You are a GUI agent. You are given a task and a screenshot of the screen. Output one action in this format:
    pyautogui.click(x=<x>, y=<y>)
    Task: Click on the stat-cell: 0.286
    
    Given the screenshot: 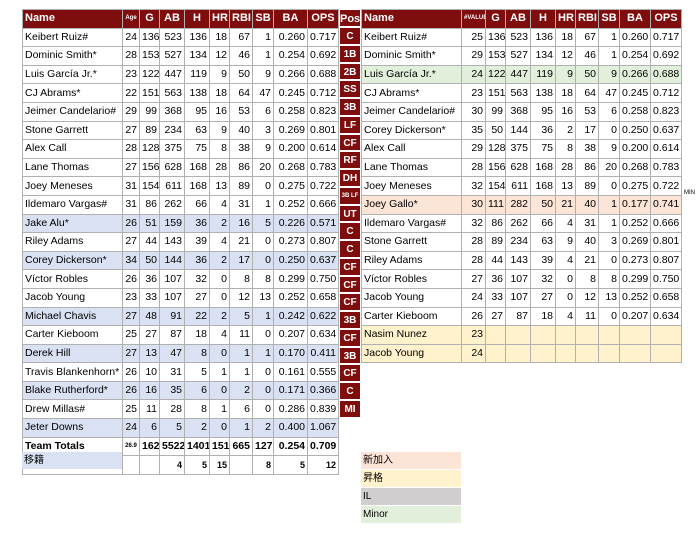 What is the action you would take?
    pyautogui.click(x=290, y=409)
    